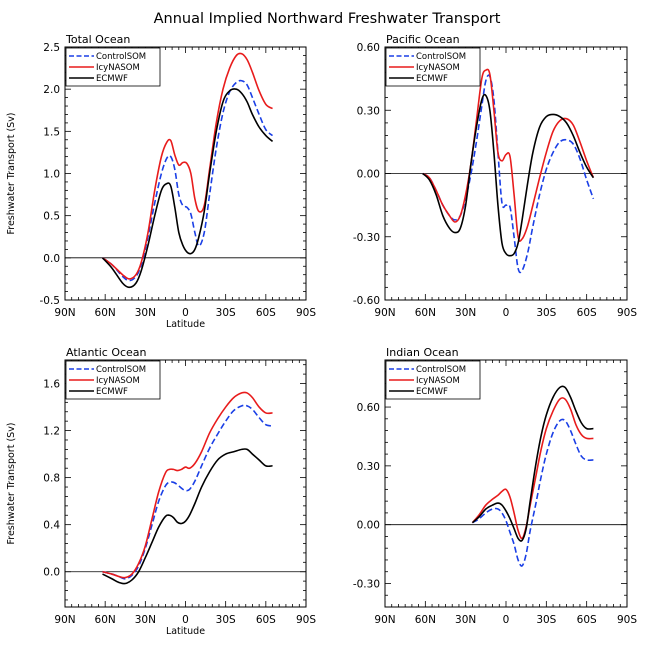  I want to click on total-x-axis-label: Latitude, so click(185, 324).